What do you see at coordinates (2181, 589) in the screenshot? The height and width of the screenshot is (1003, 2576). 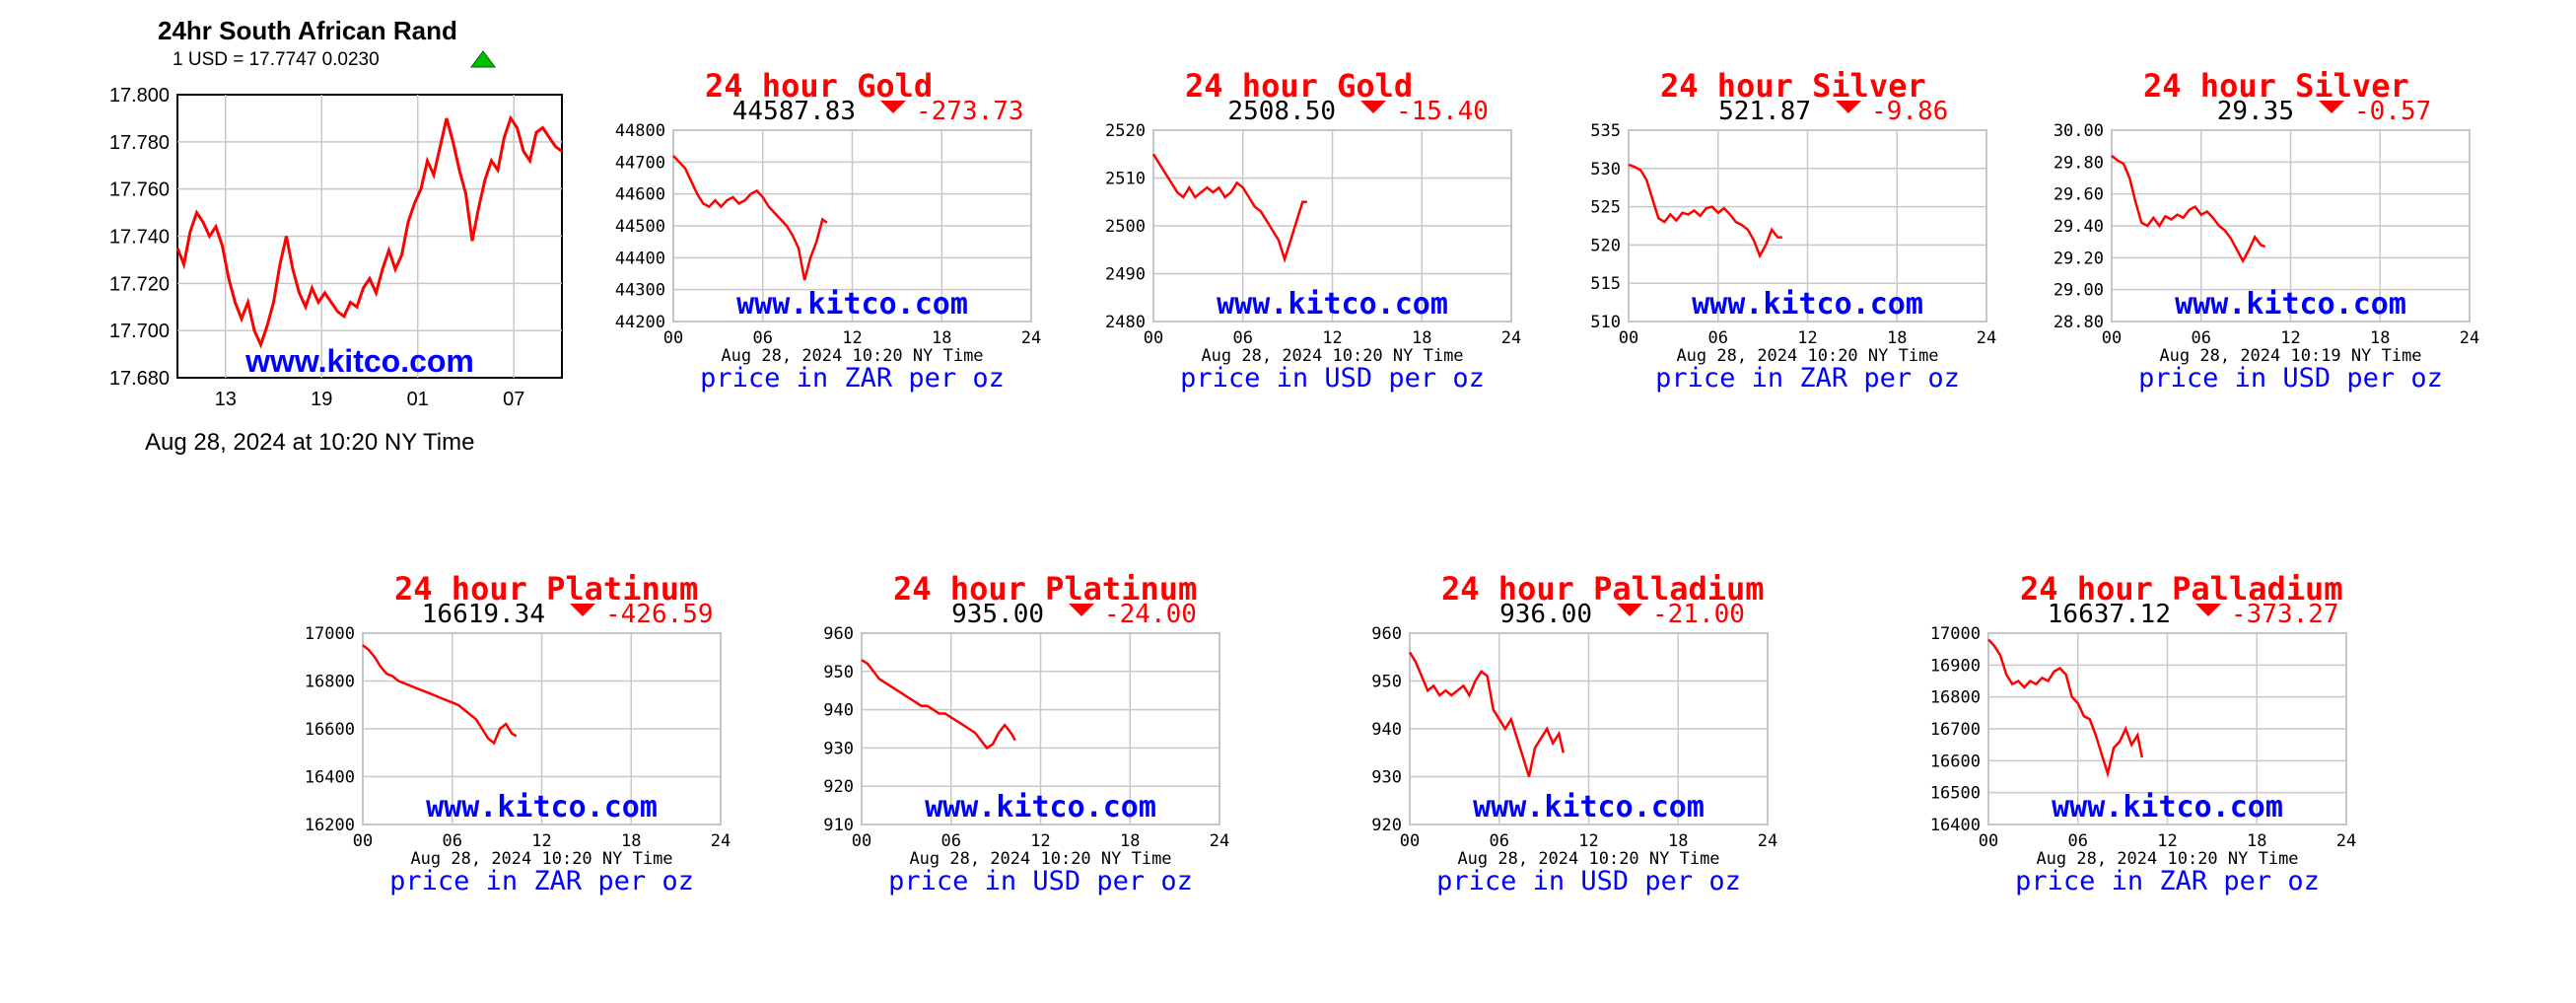 I see `chart-title: 24 hour Palladium` at bounding box center [2181, 589].